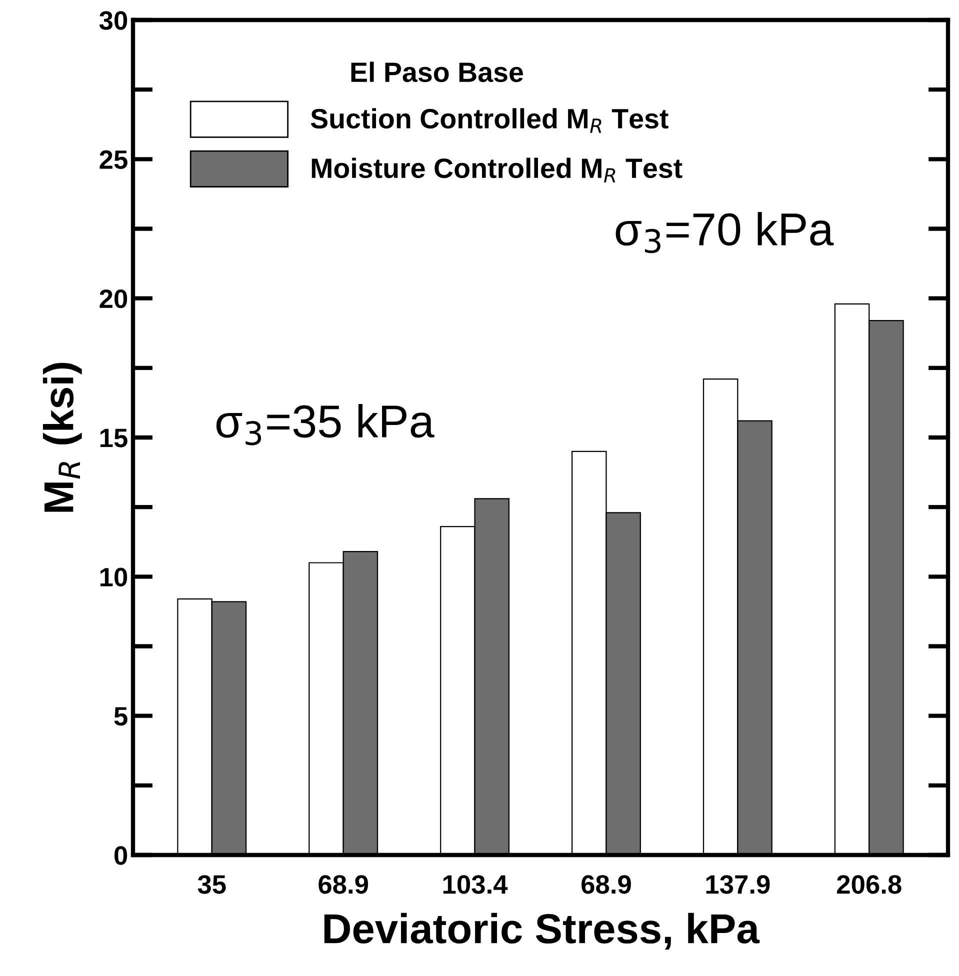 This screenshot has width=959, height=976. I want to click on x-tick-label: 137.9, so click(738, 884).